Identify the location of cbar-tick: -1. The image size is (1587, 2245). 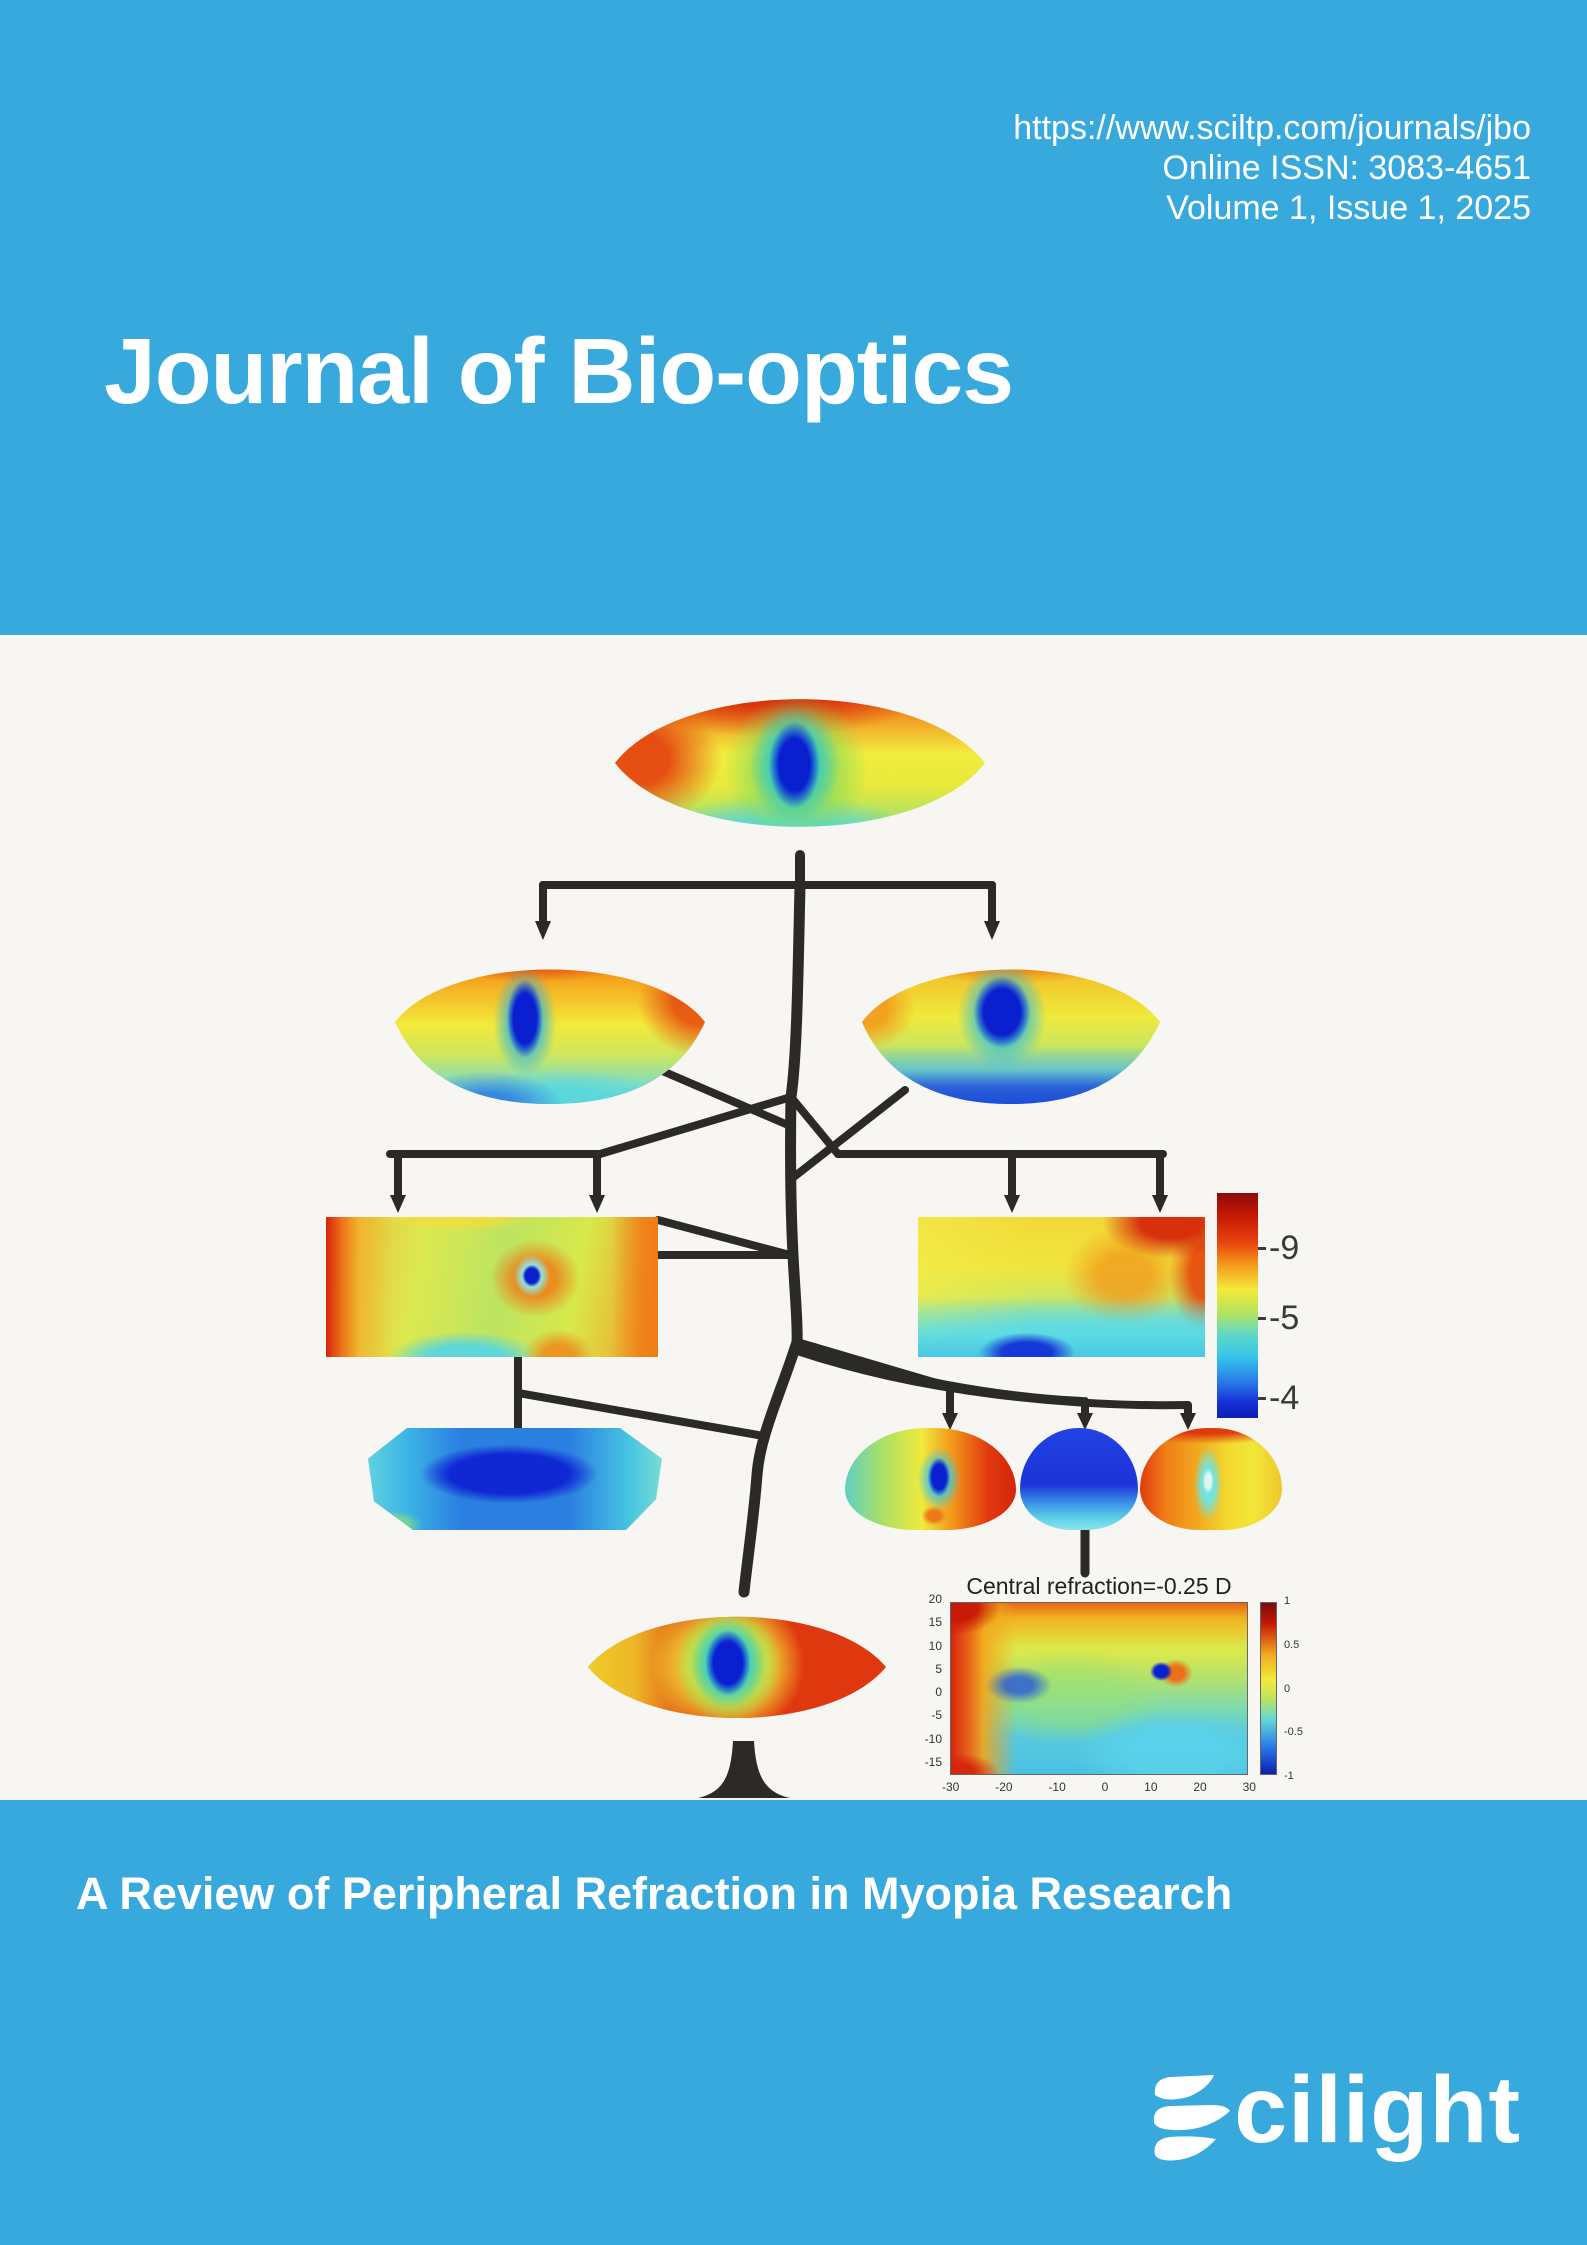
(1289, 1776).